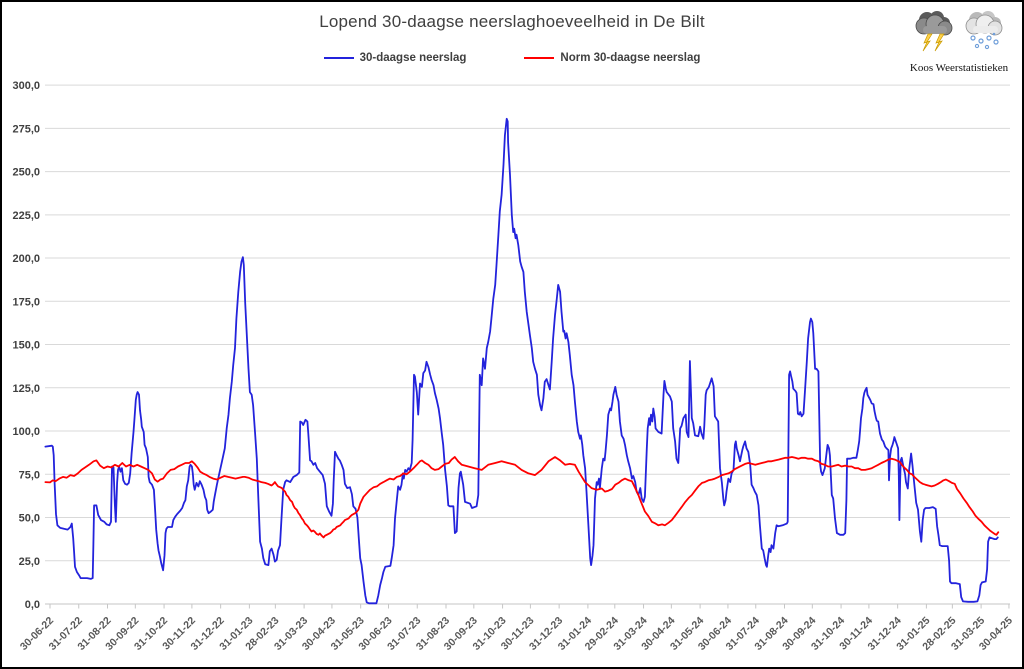  I want to click on svg-text: 275,0, so click(26, 129).